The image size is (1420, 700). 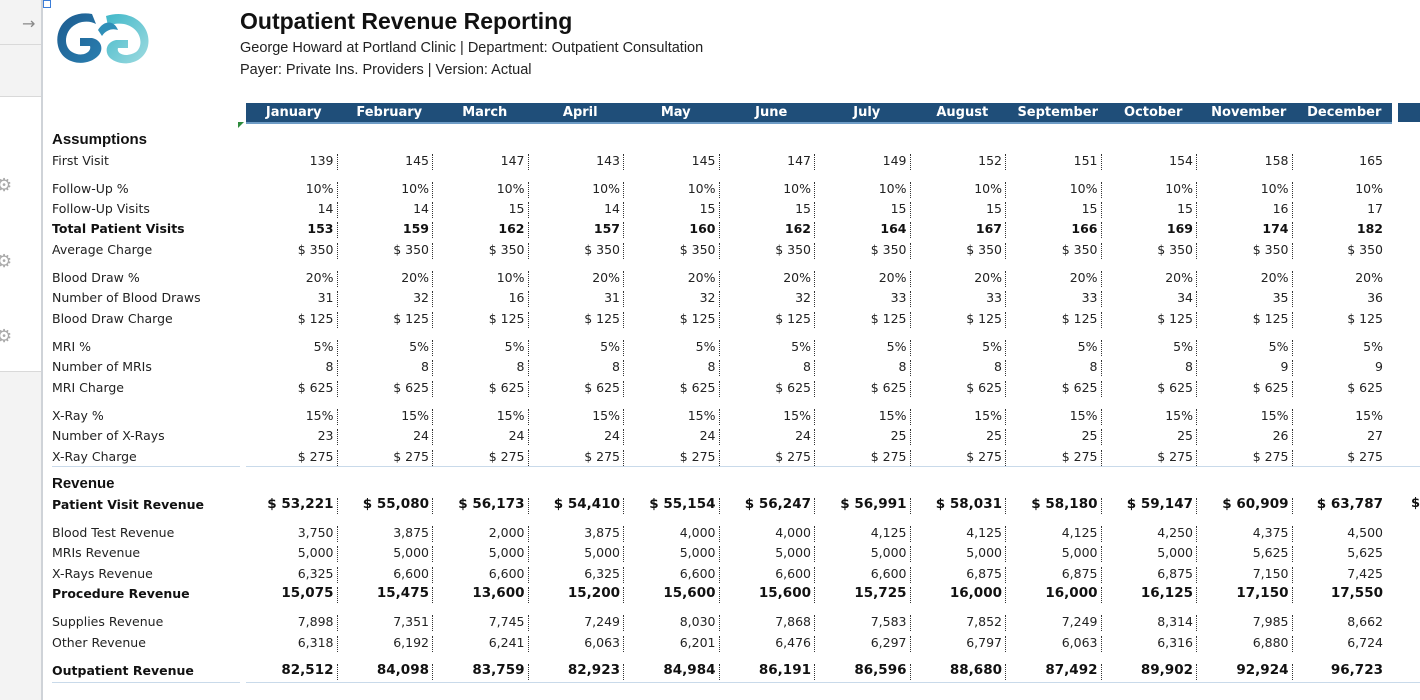 What do you see at coordinates (1365, 621) in the screenshot?
I see `value-cell: 8,662` at bounding box center [1365, 621].